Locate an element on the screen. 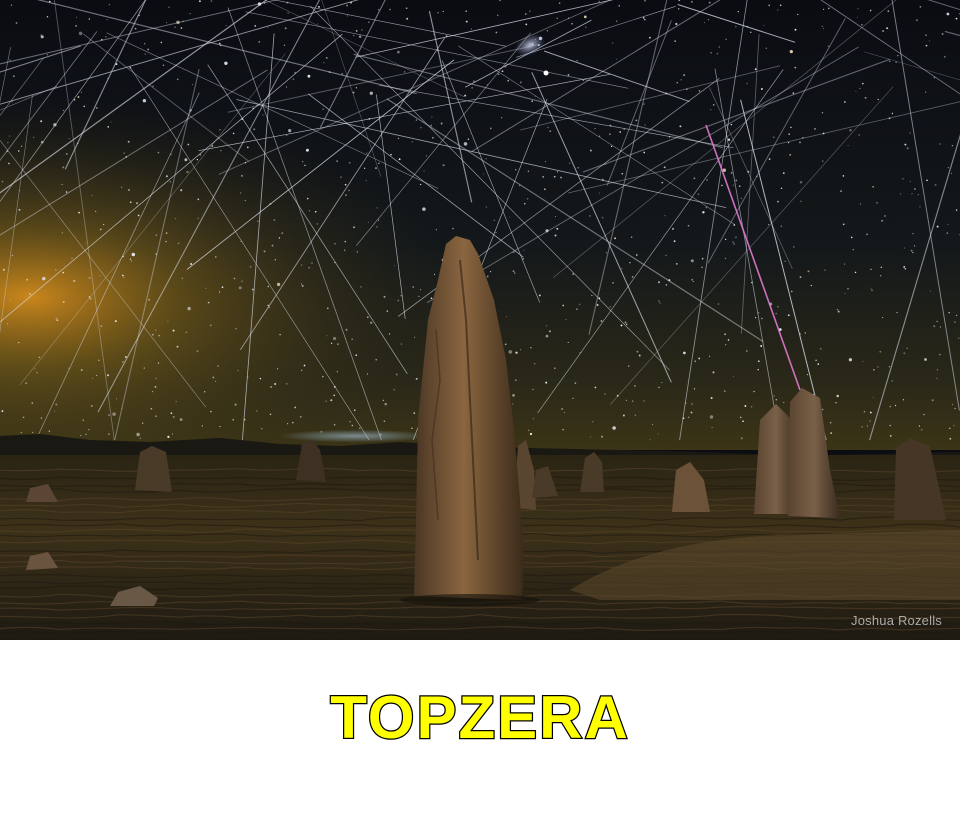 The width and height of the screenshot is (960, 840). main-pinnacle is located at coordinates (469, 418).